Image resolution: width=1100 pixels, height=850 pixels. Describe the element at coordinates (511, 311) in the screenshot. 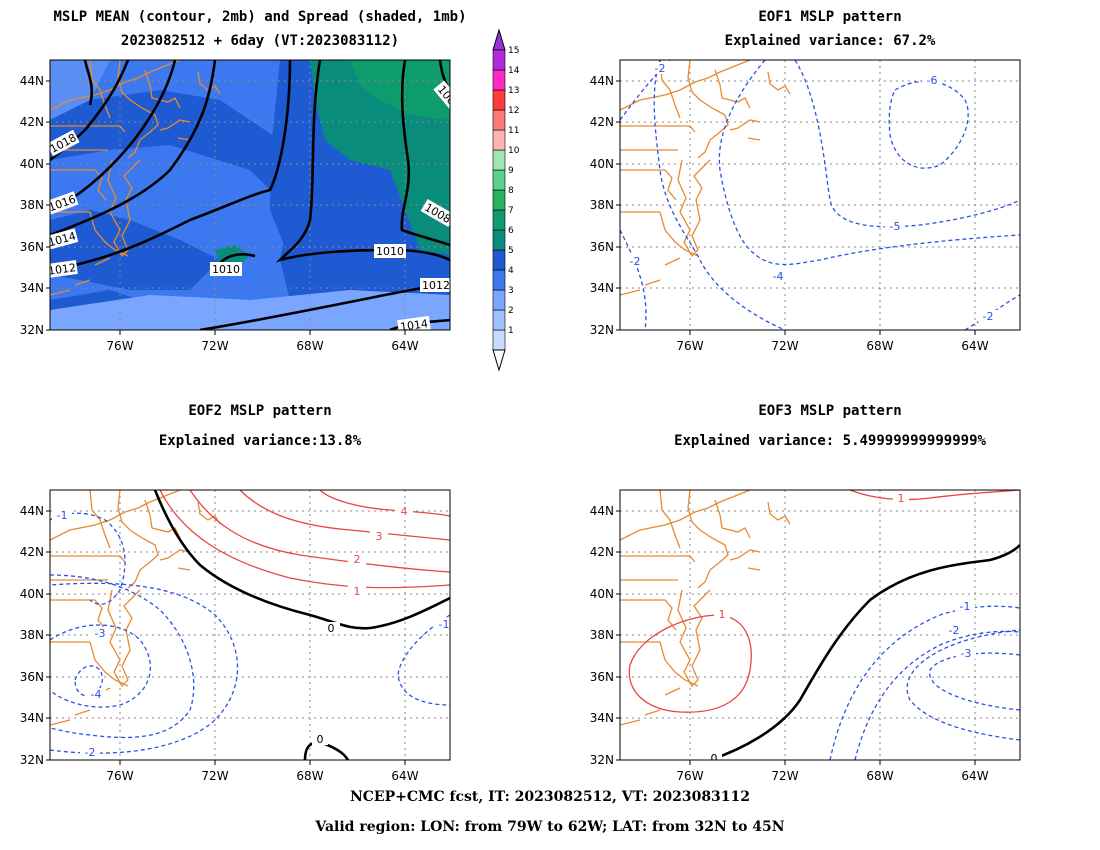

I see `colorbar-label: 2` at that location.